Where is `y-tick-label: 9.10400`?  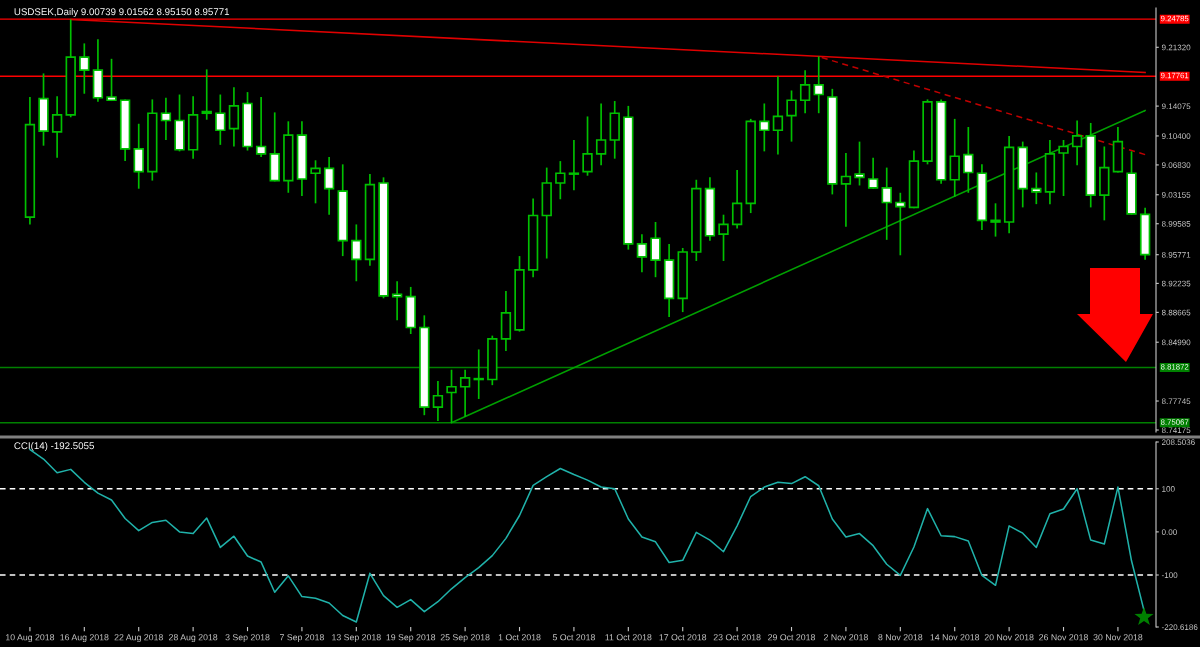 y-tick-label: 9.10400 is located at coordinates (1176, 136).